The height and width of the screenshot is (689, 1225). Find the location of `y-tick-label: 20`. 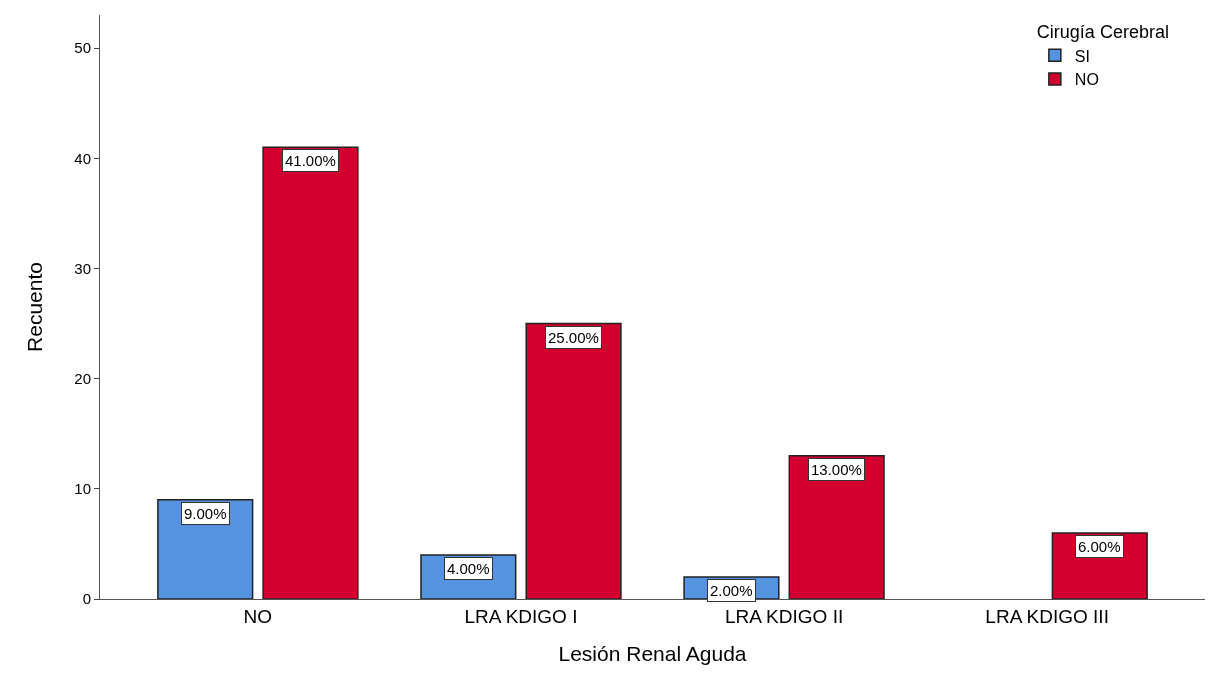

y-tick-label: 20 is located at coordinates (82, 378).